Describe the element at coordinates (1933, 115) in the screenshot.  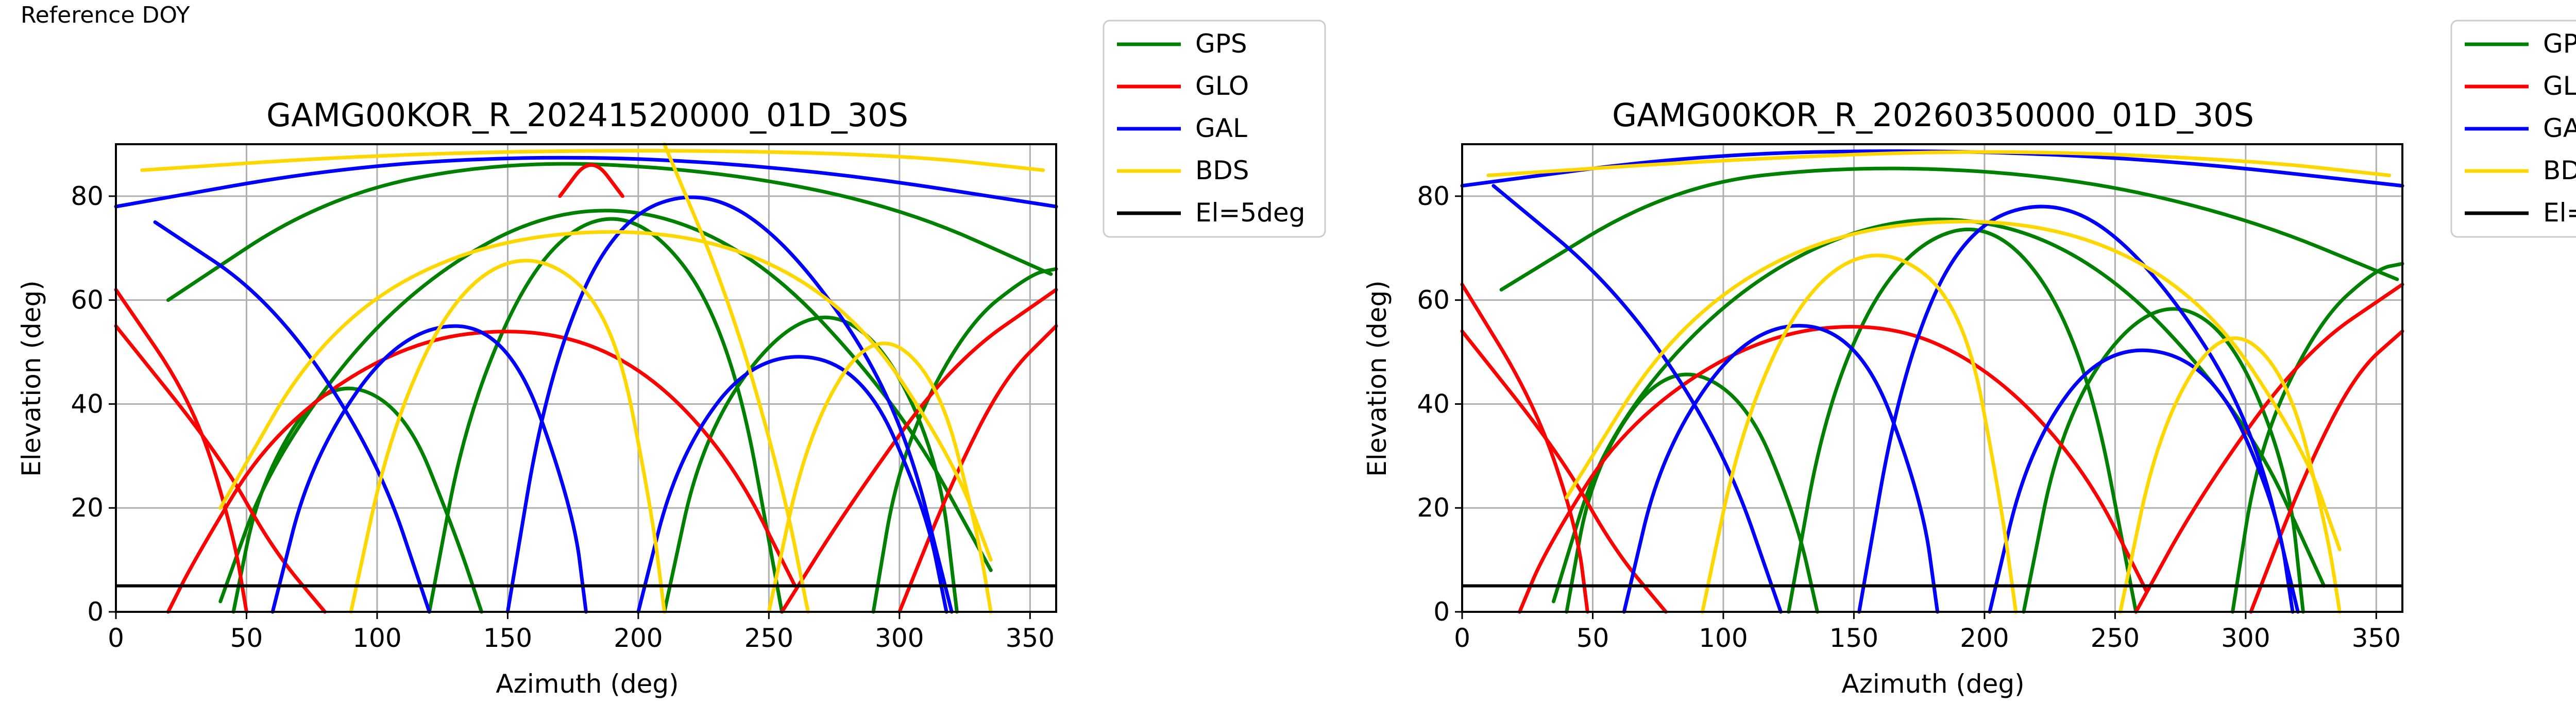
I see `chart-title: GAMG00KOR_R_20260350000_01D_30S` at that location.